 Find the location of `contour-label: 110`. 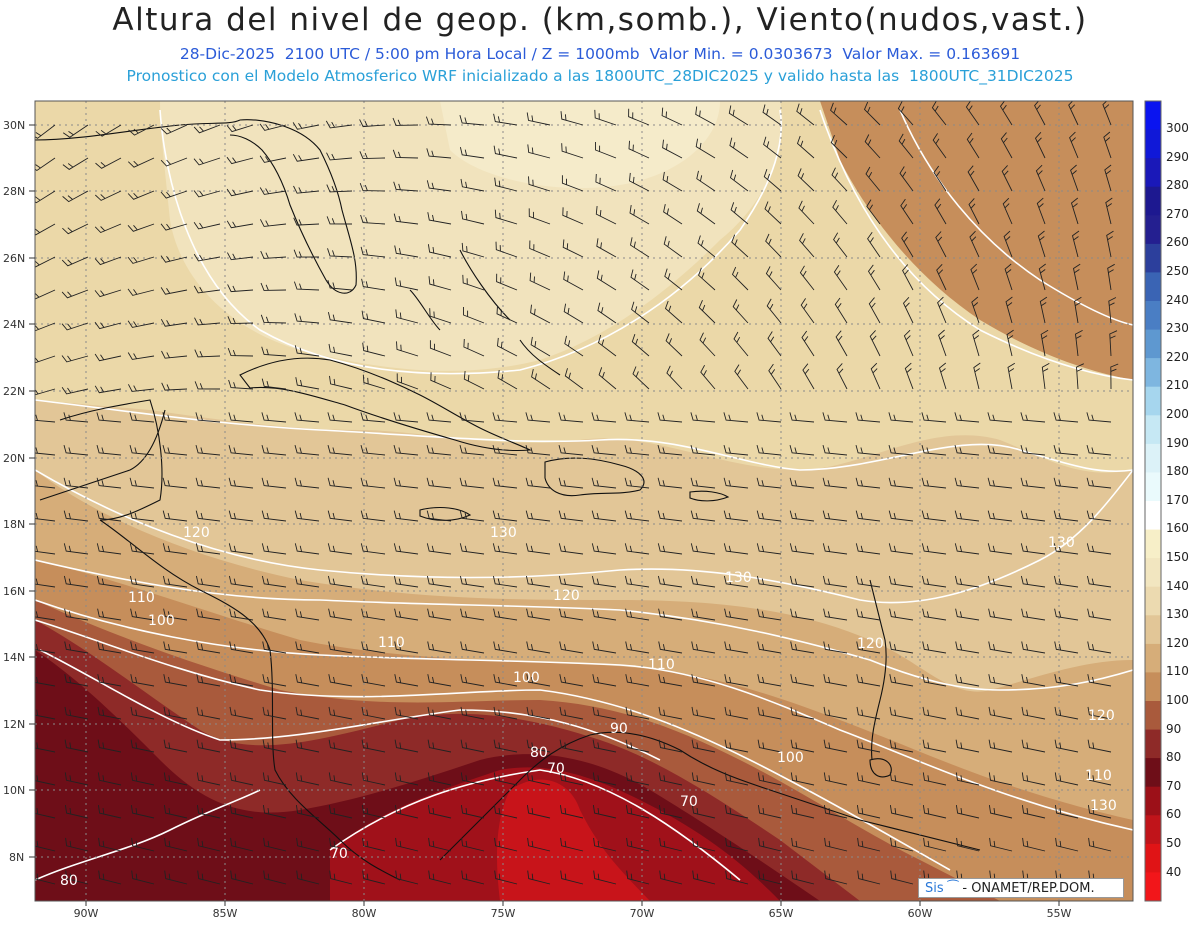

contour-label: 110 is located at coordinates (661, 665).